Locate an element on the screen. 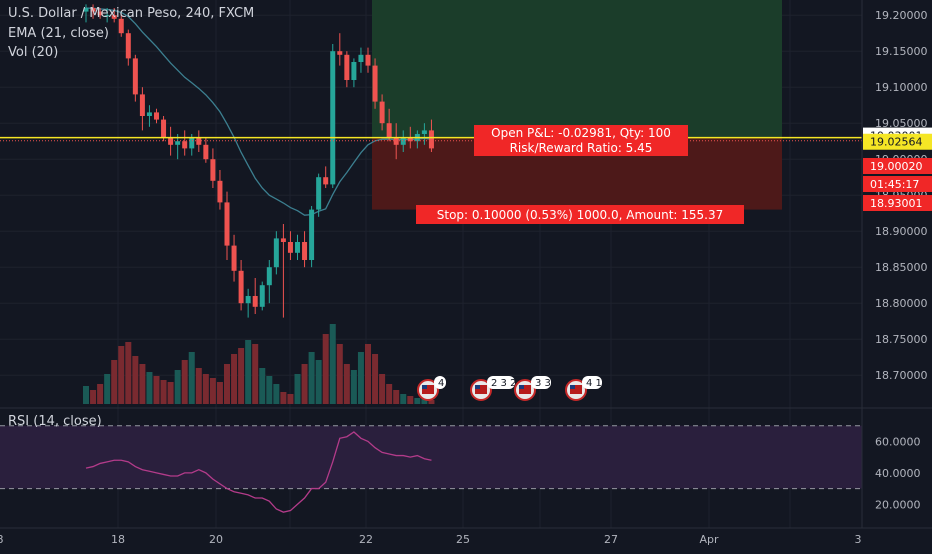 Image resolution: width=932 pixels, height=554 pixels. rsi-tick-label: 40.0000 is located at coordinates (898, 473).